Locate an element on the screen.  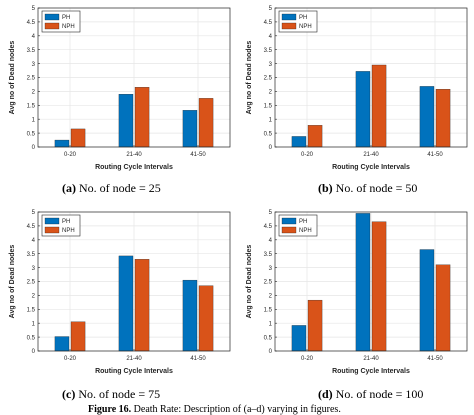
caption-b: (b) No. of node = 50 is located at coordinates (367, 188).